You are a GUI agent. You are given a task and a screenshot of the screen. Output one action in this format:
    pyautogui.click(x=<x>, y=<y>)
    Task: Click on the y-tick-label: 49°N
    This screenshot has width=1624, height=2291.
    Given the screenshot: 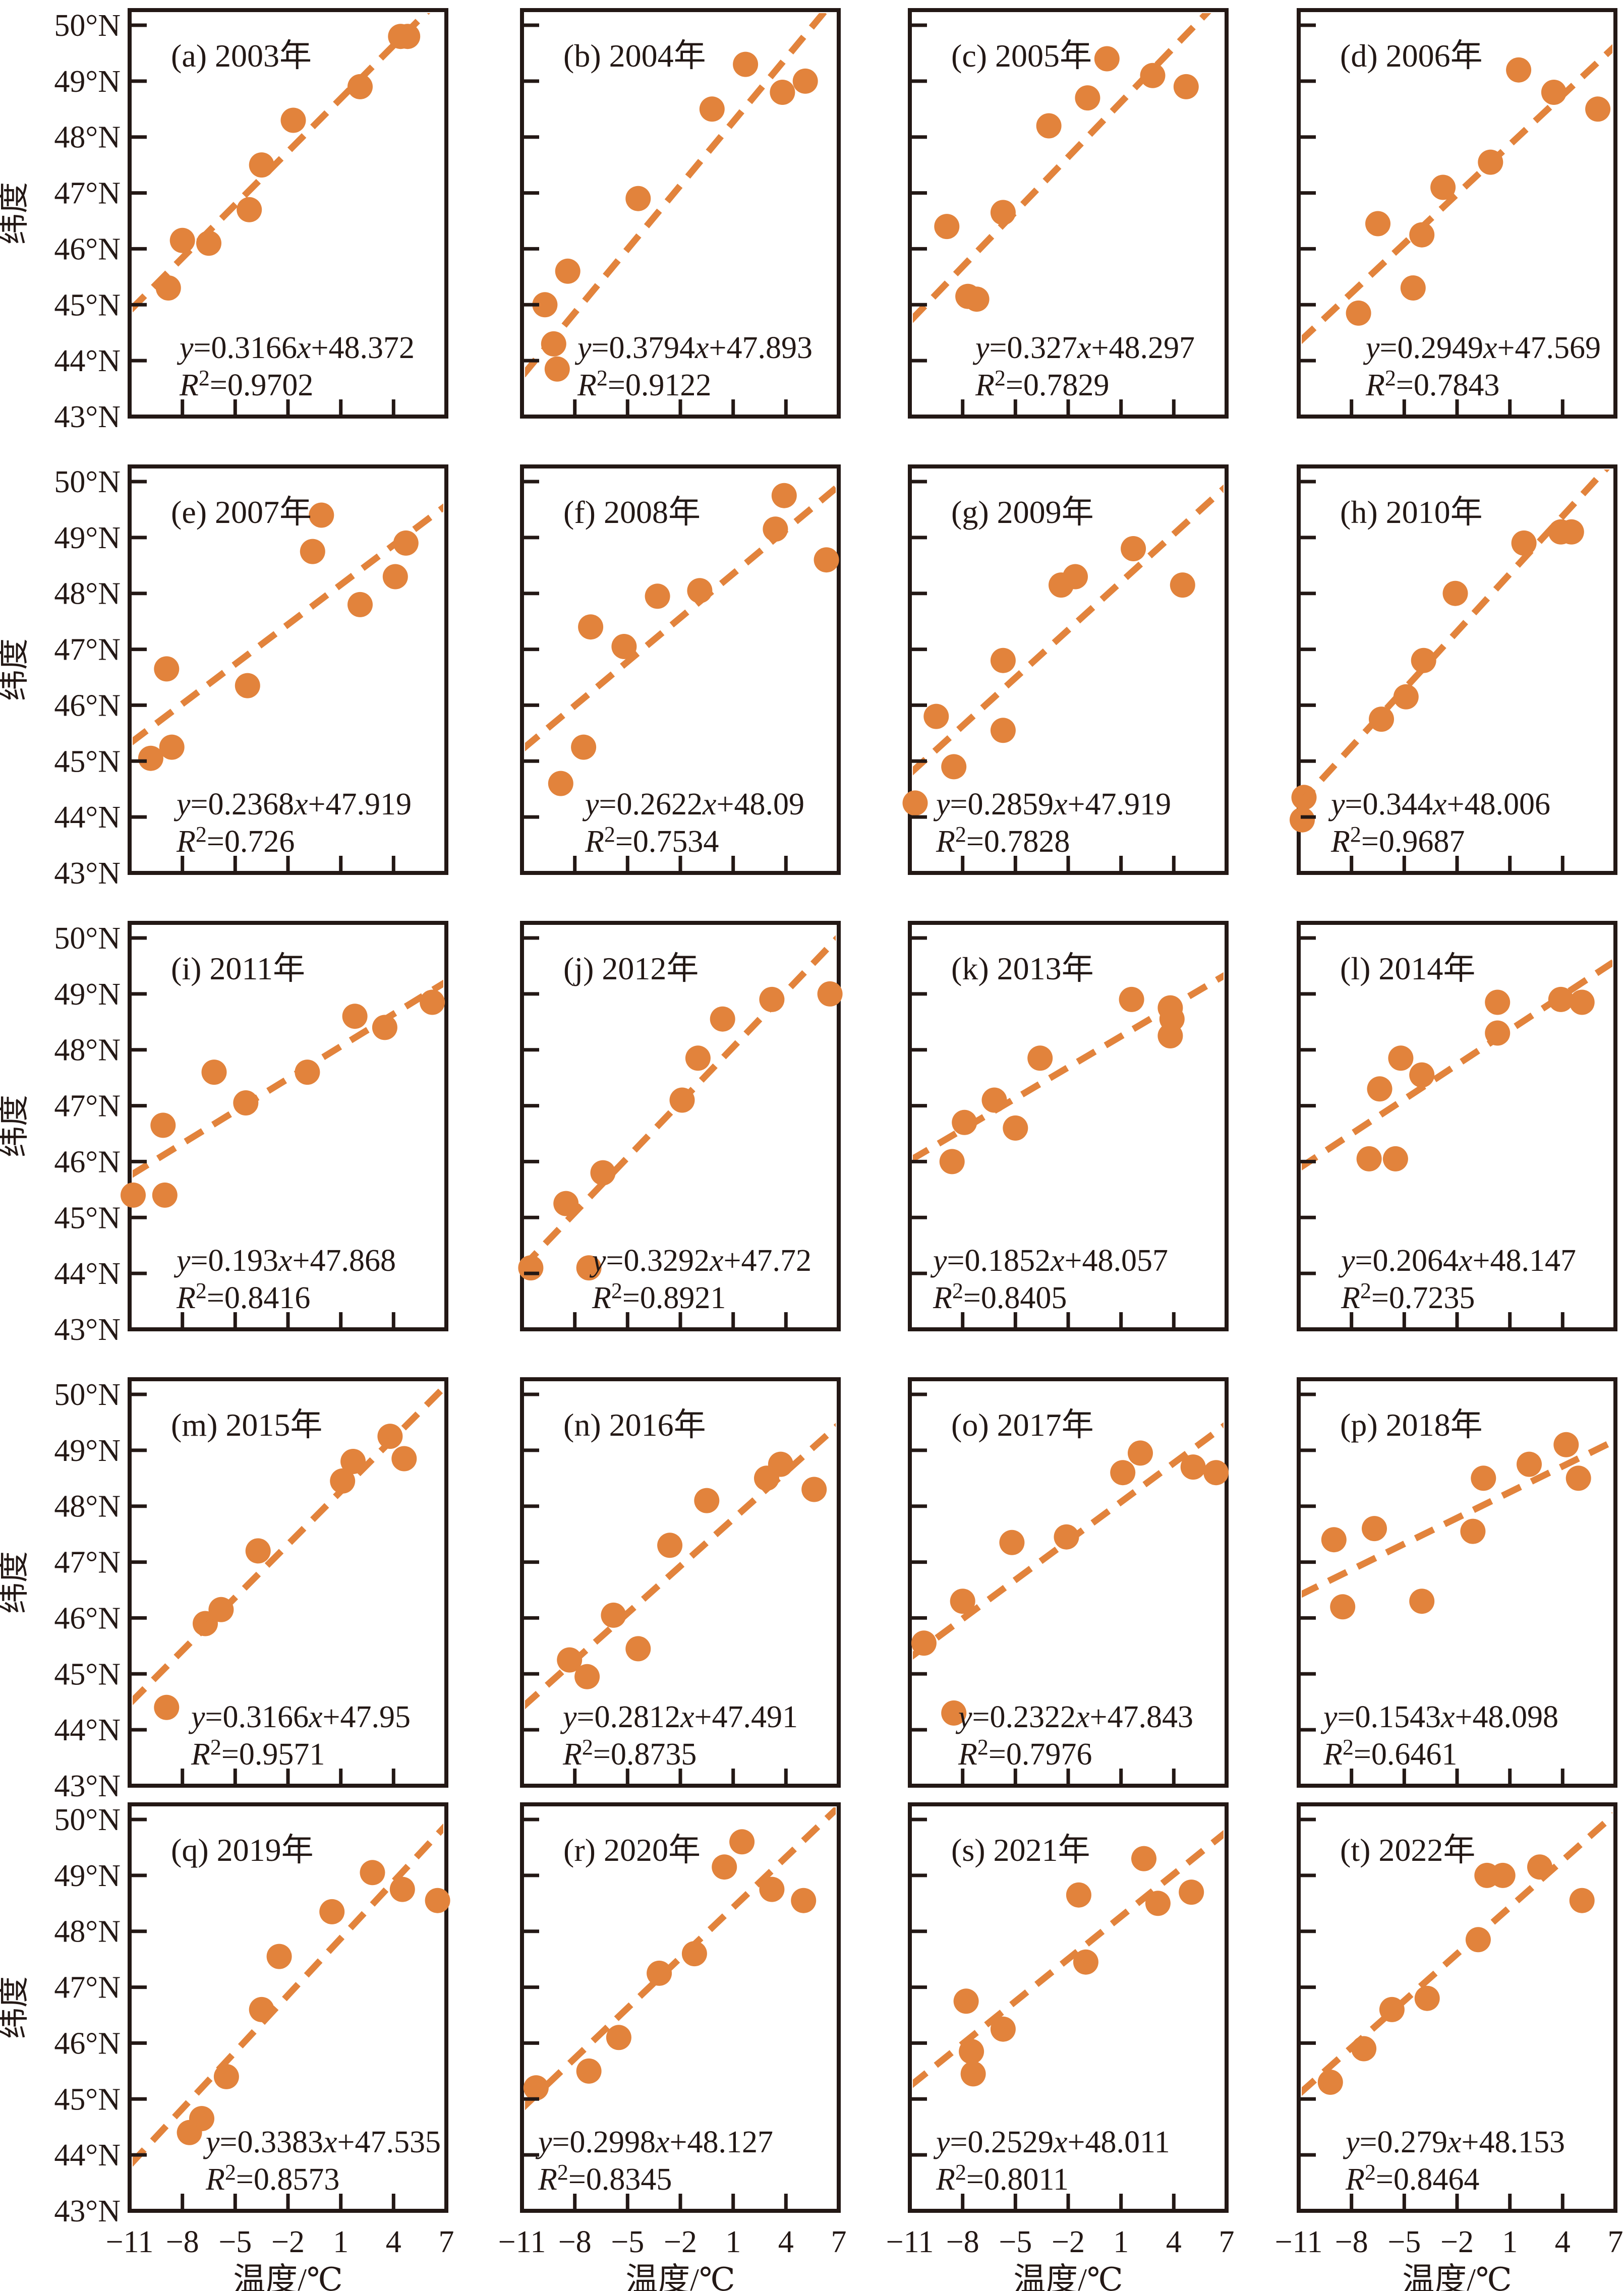 What is the action you would take?
    pyautogui.click(x=87, y=1876)
    